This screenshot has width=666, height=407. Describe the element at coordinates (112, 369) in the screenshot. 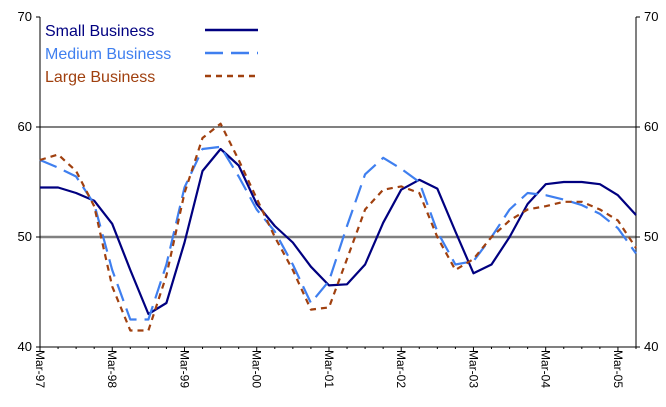

I see `x-tick-label: Mar-98` at that location.